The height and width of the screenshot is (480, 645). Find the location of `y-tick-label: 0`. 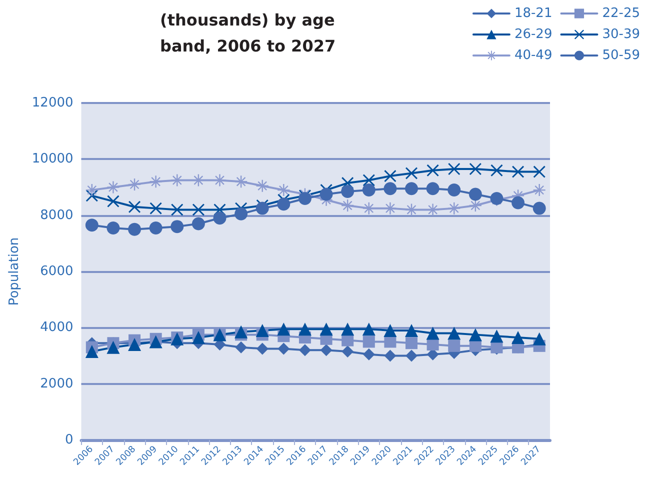

y-tick-label: 0 is located at coordinates (69, 440).